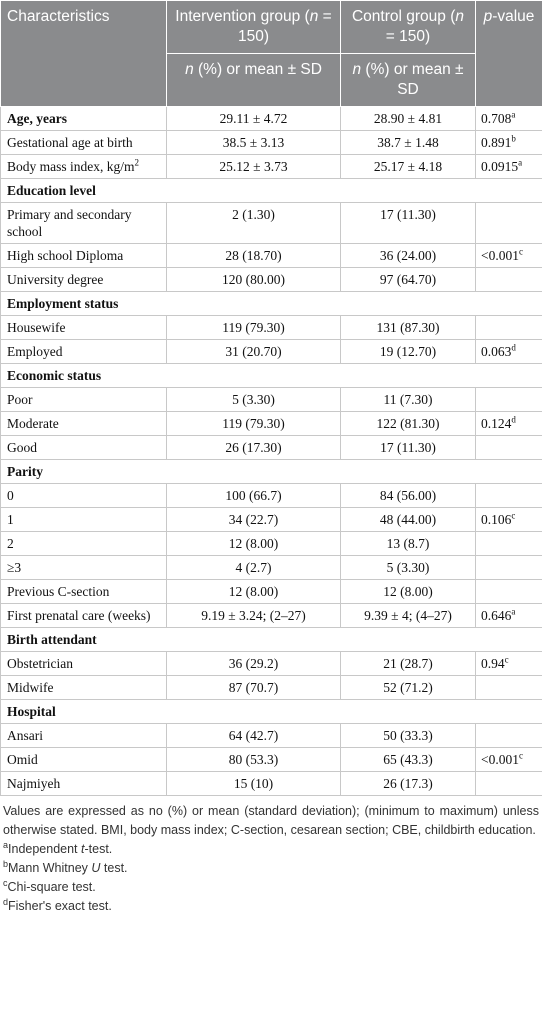 The height and width of the screenshot is (1027, 542). I want to click on p-value: 0.0915a, so click(508, 166).